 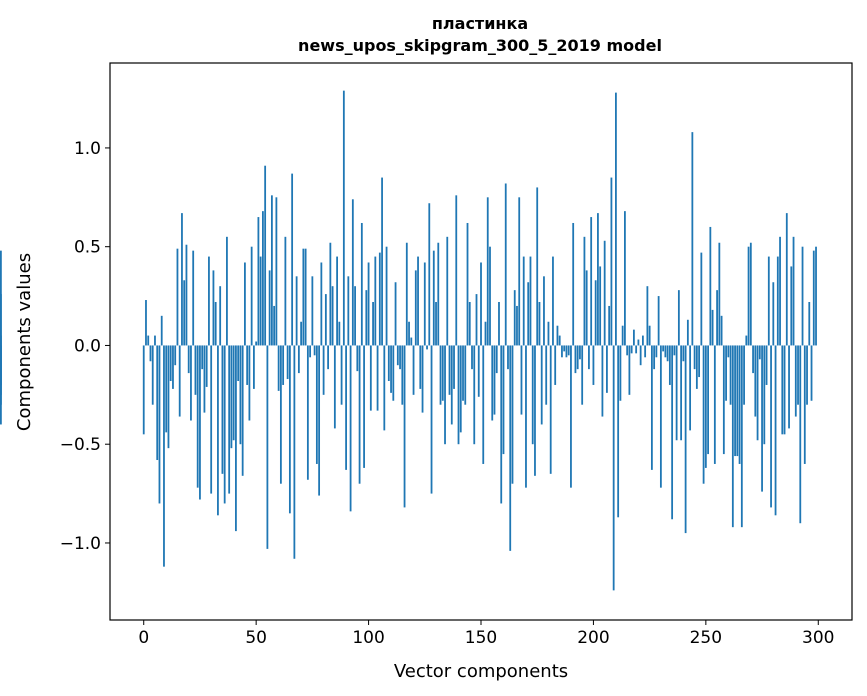 I want to click on x-tick-label: 150, so click(x=481, y=638).